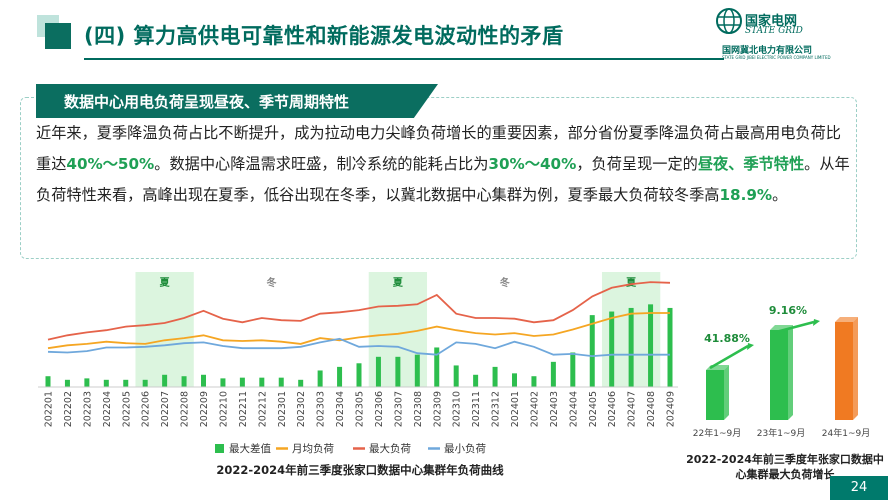  What do you see at coordinates (282, 409) in the screenshot?
I see `x-tick-label: 202301` at bounding box center [282, 409].